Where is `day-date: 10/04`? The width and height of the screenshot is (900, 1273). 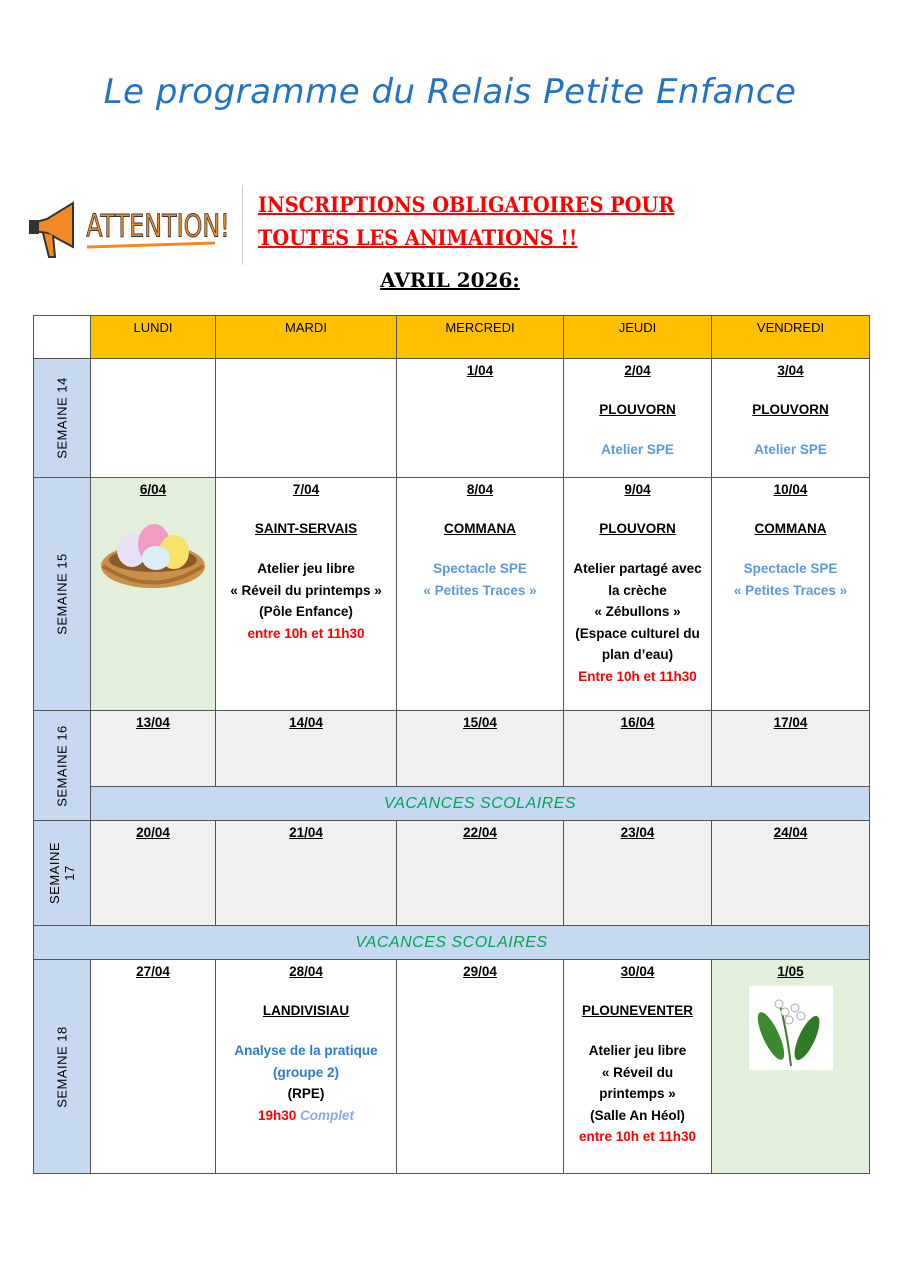 day-date: 10/04 is located at coordinates (790, 489).